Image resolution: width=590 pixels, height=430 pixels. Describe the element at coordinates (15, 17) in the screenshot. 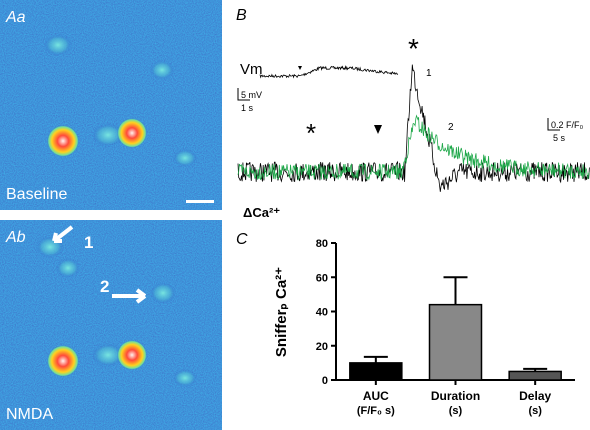

I see `panel-label: Aa` at that location.